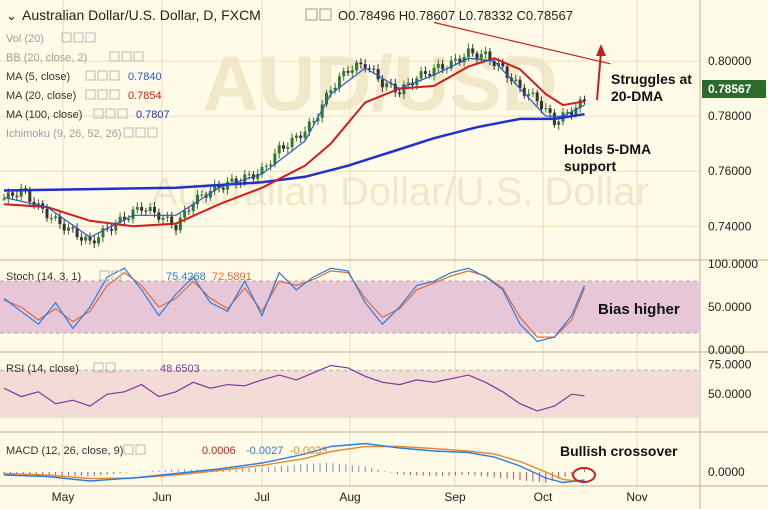 The width and height of the screenshot is (768, 509). I want to click on gear-icon, so click(325, 14).